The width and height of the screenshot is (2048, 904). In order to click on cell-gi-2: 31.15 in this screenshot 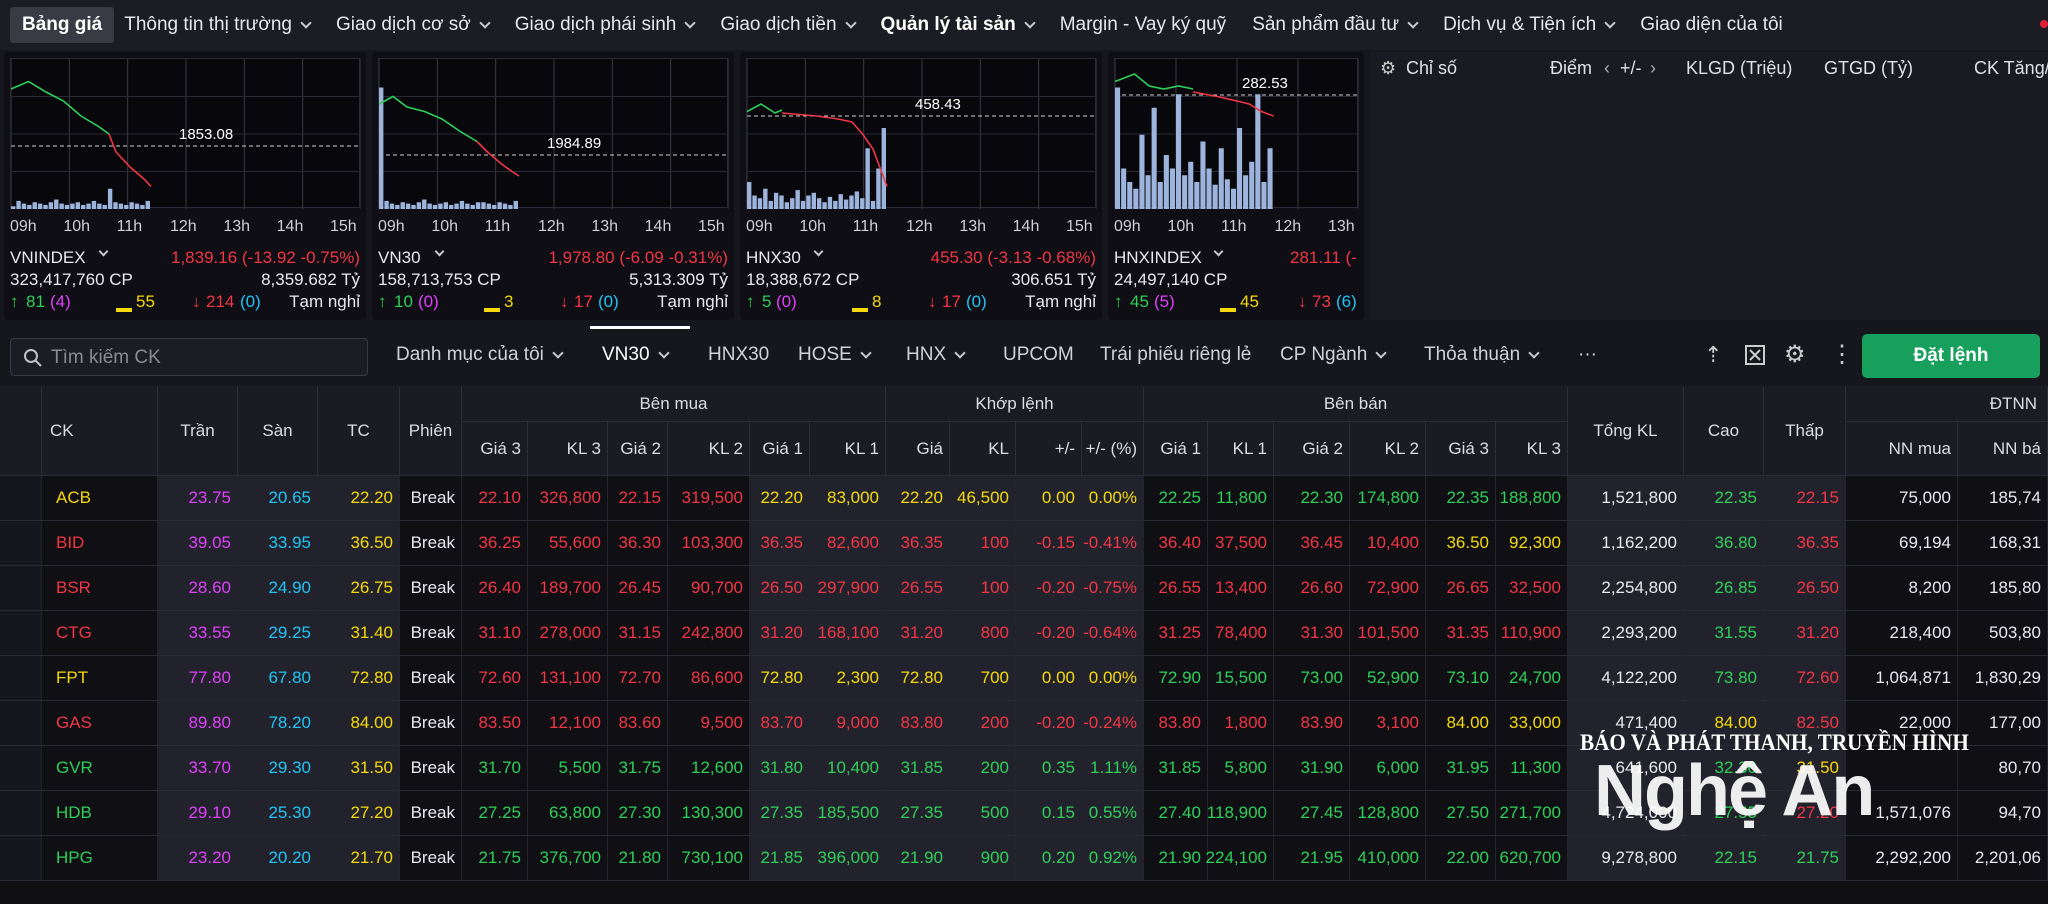, I will do `click(638, 633)`.